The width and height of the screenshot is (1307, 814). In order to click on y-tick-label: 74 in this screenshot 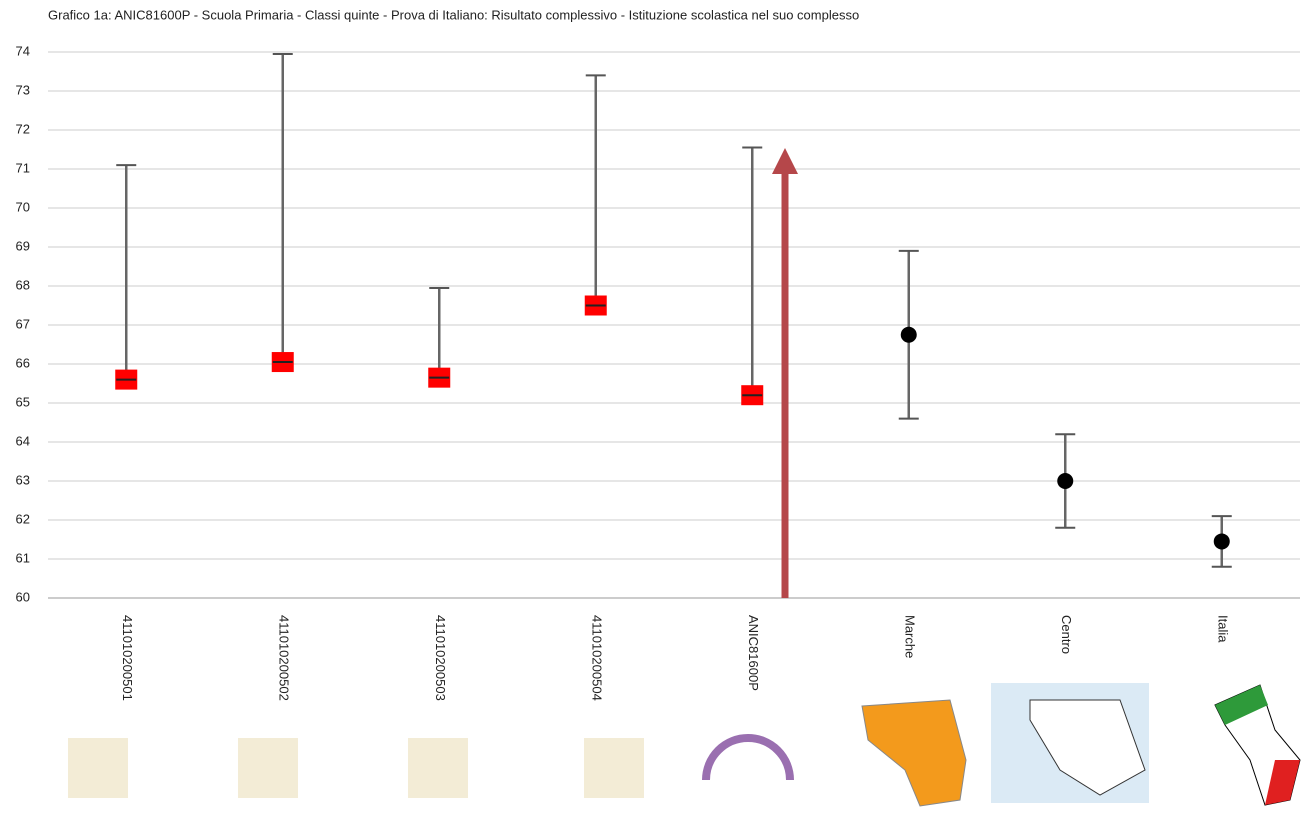, I will do `click(23, 50)`.